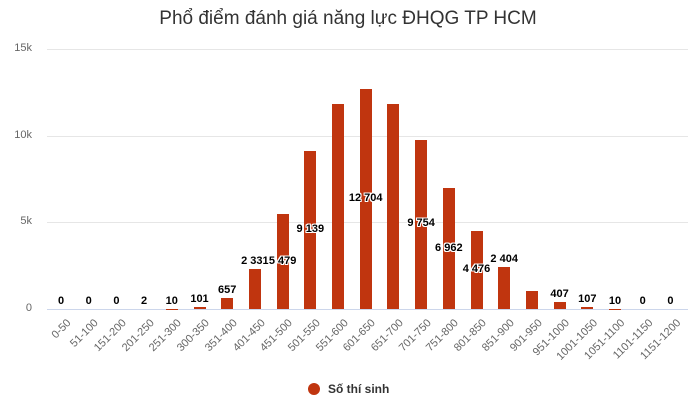 This screenshot has height=405, width=696. What do you see at coordinates (23, 134) in the screenshot?
I see `y-tick-label: 10k` at bounding box center [23, 134].